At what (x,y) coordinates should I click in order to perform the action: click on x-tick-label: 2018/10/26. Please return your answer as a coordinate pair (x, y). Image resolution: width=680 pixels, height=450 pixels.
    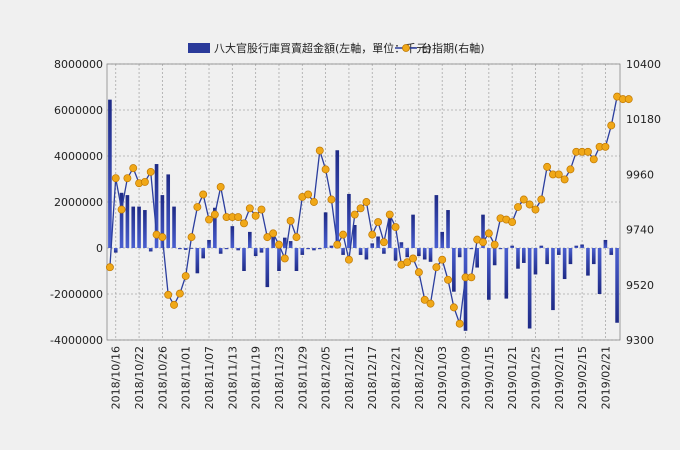
    Looking at the image, I should click on (162, 377).